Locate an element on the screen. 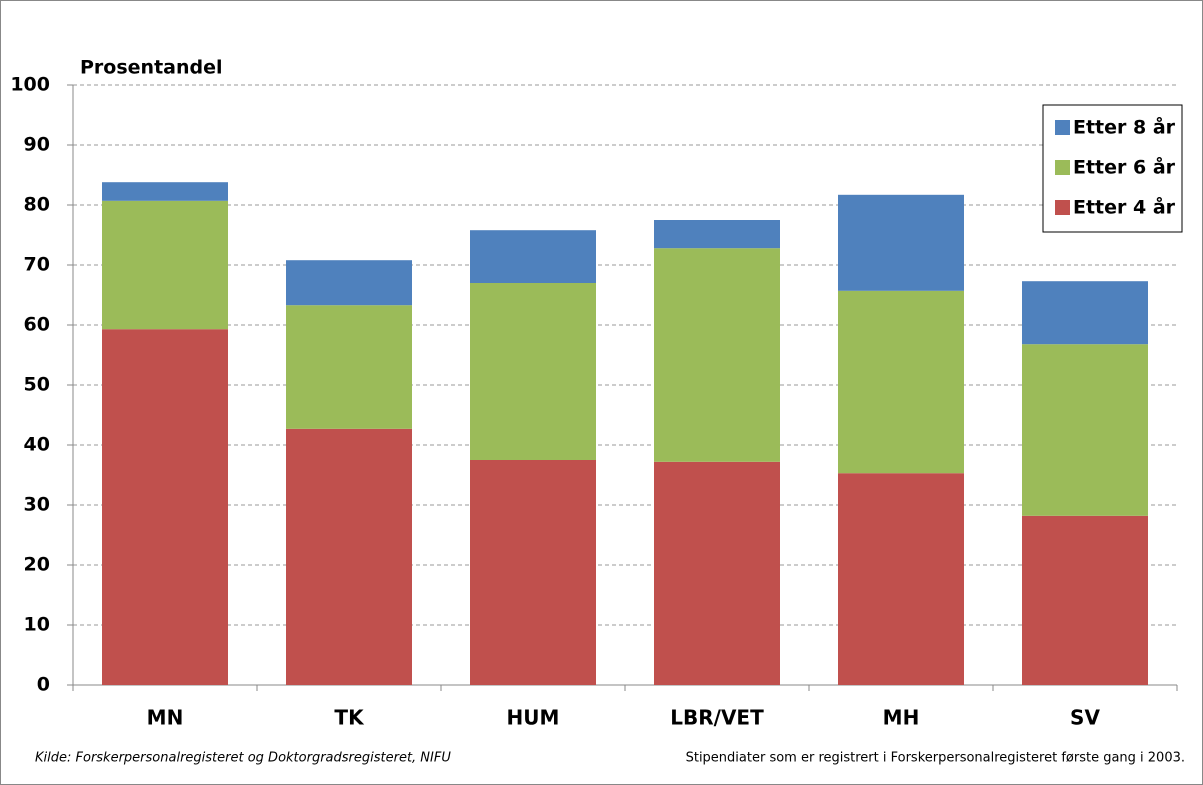  y-tick-label: 20 is located at coordinates (37, 565).